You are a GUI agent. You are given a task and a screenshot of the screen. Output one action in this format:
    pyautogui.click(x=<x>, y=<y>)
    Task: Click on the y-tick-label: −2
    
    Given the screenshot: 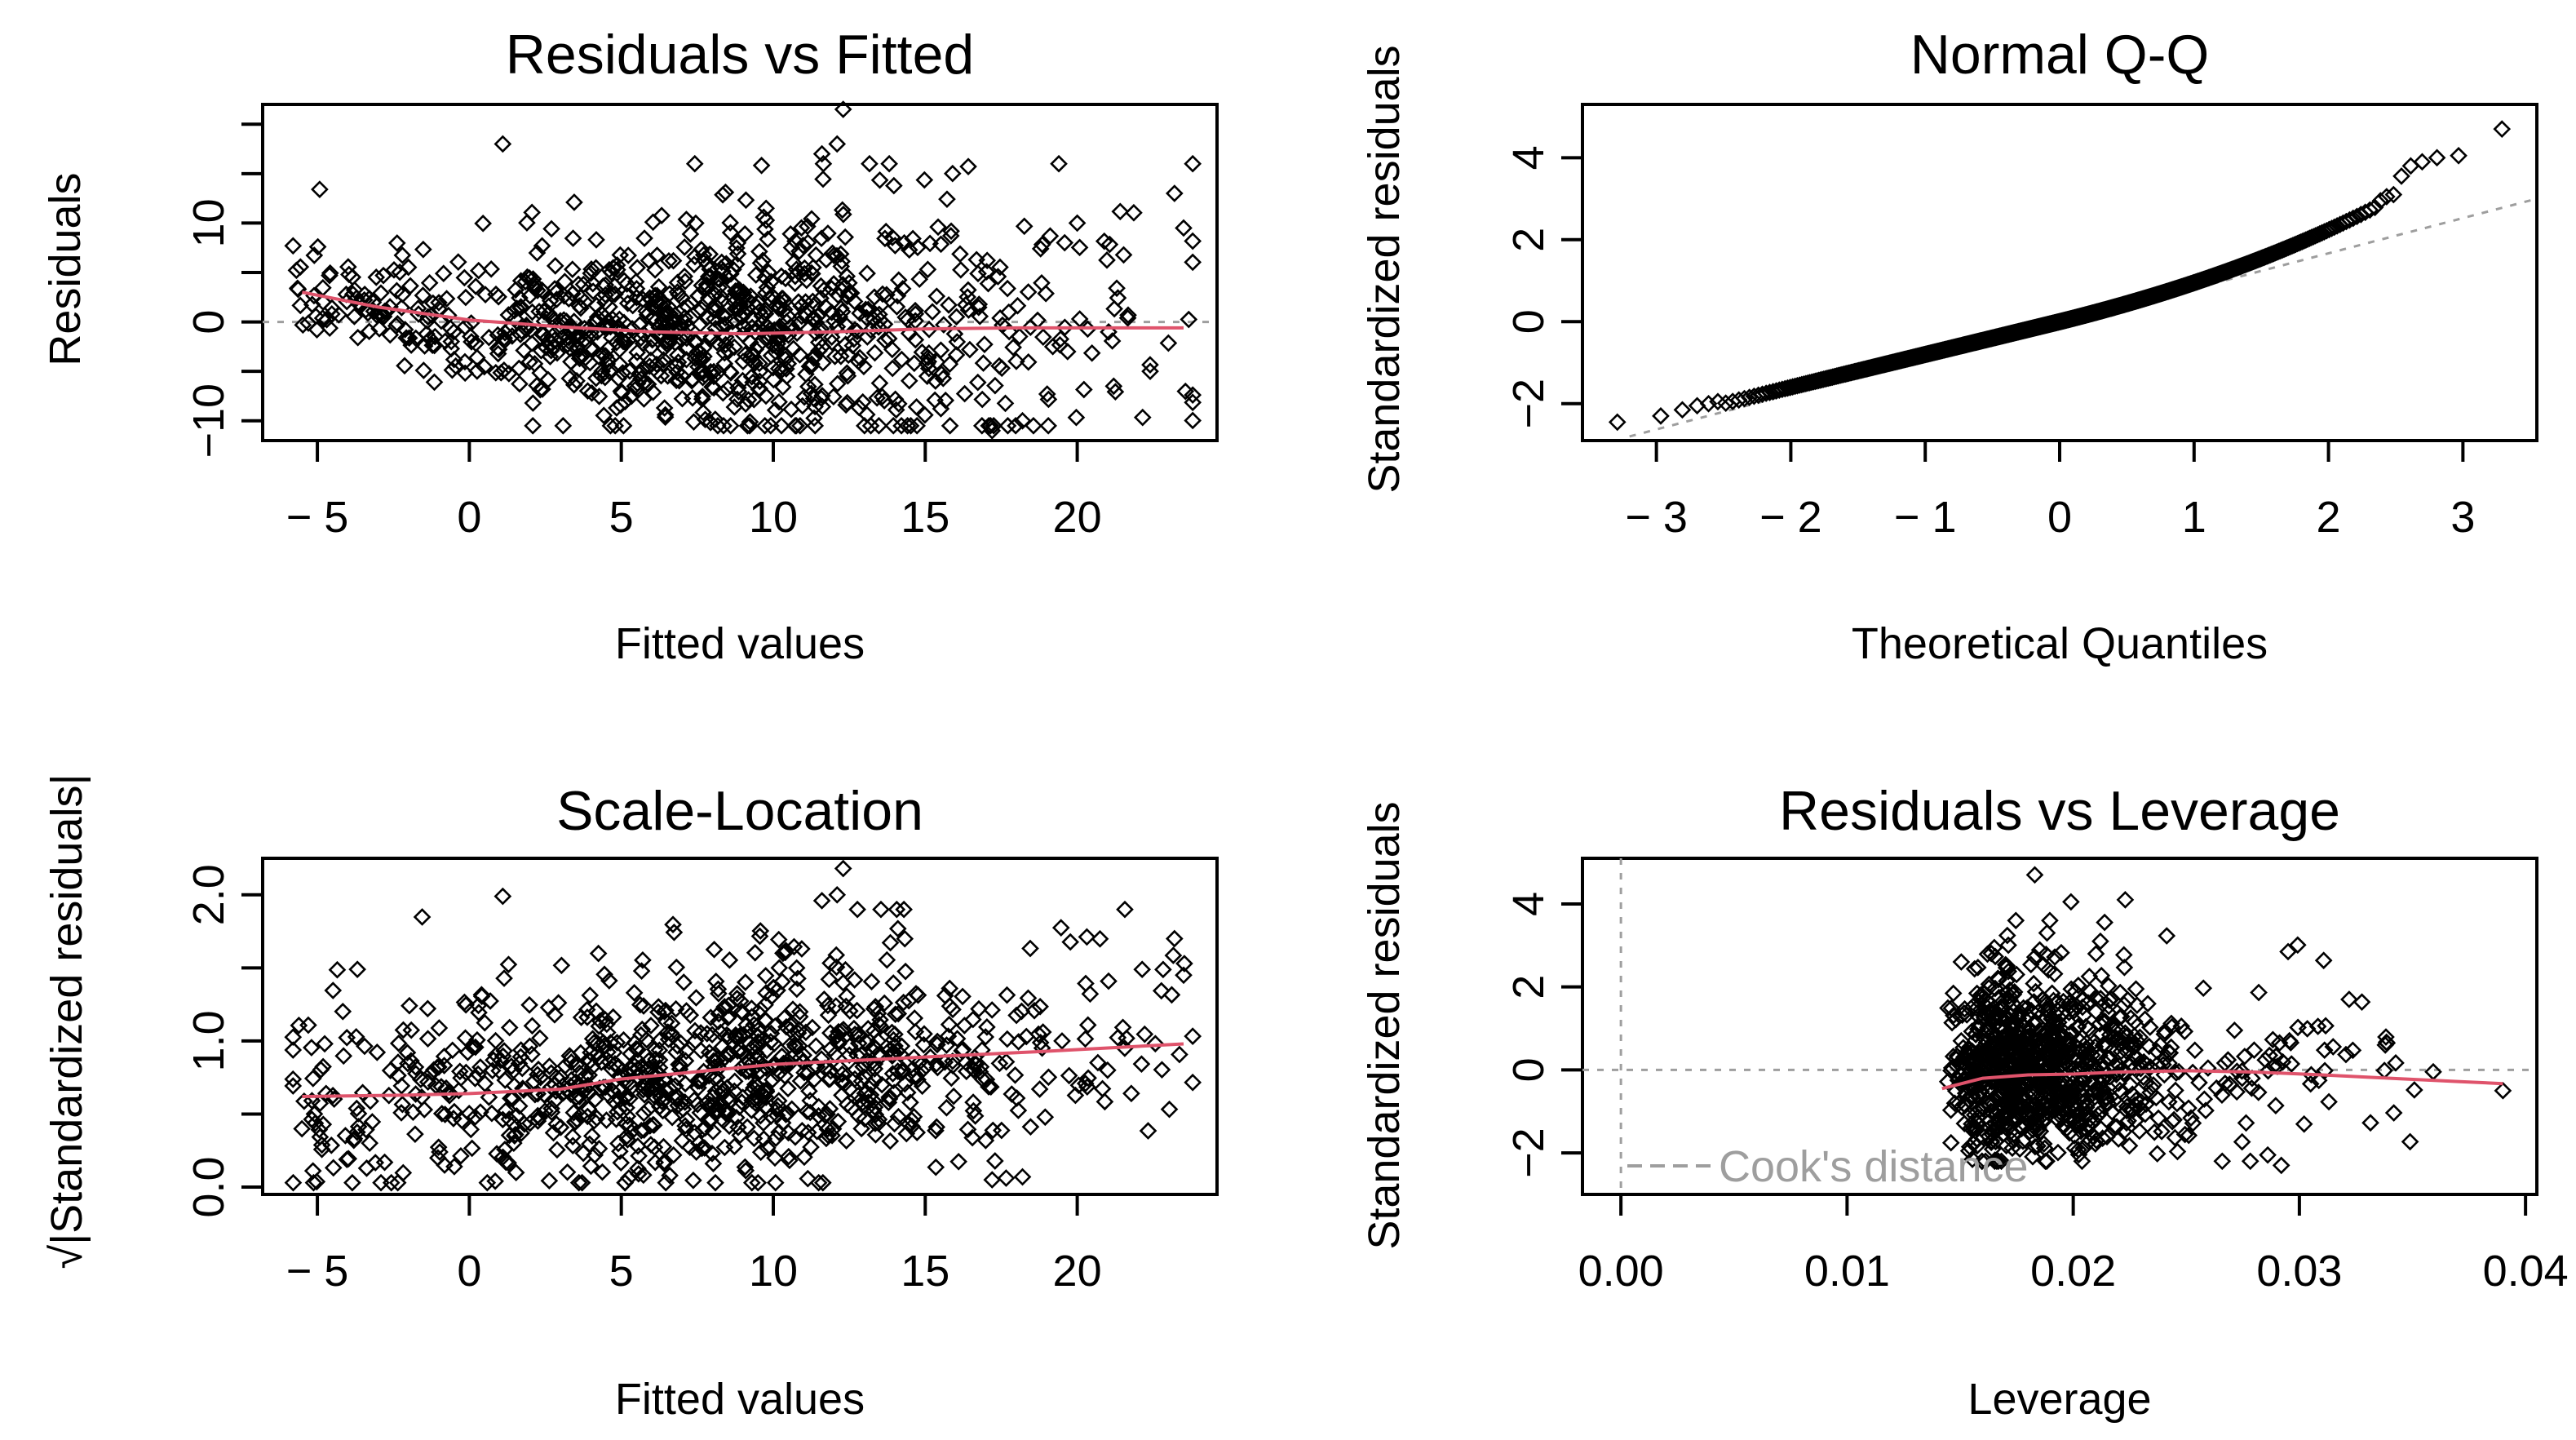 What is the action you would take?
    pyautogui.click(x=1528, y=1153)
    